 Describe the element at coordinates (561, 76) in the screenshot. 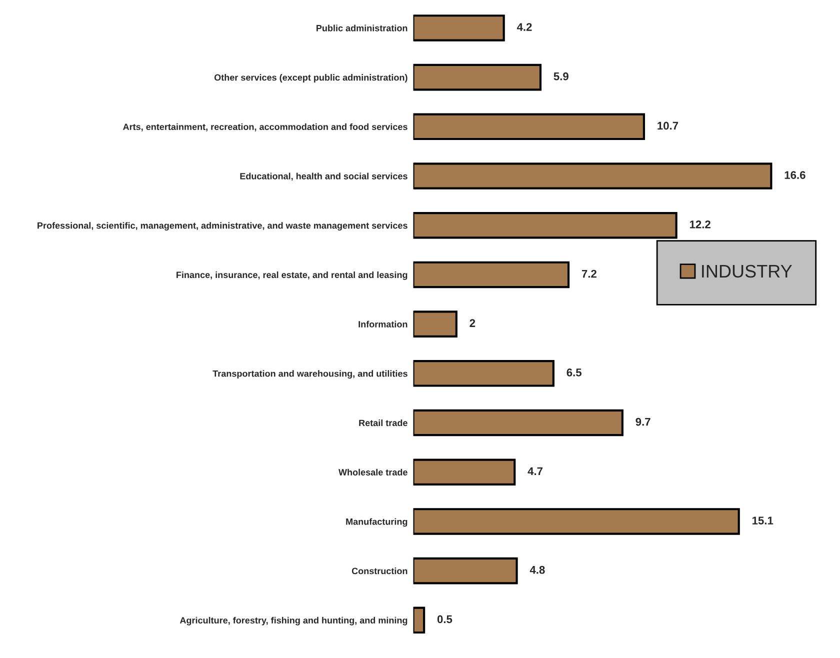

I see `data-label: 5.9` at that location.